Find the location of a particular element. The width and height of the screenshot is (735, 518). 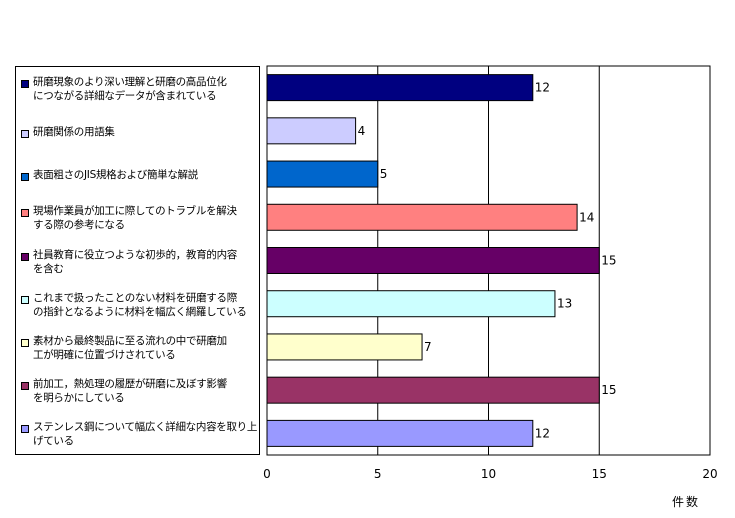

legend-item: ステンレス鋼について幅広く詳細な内容を取り上 げている is located at coordinates (137, 434).